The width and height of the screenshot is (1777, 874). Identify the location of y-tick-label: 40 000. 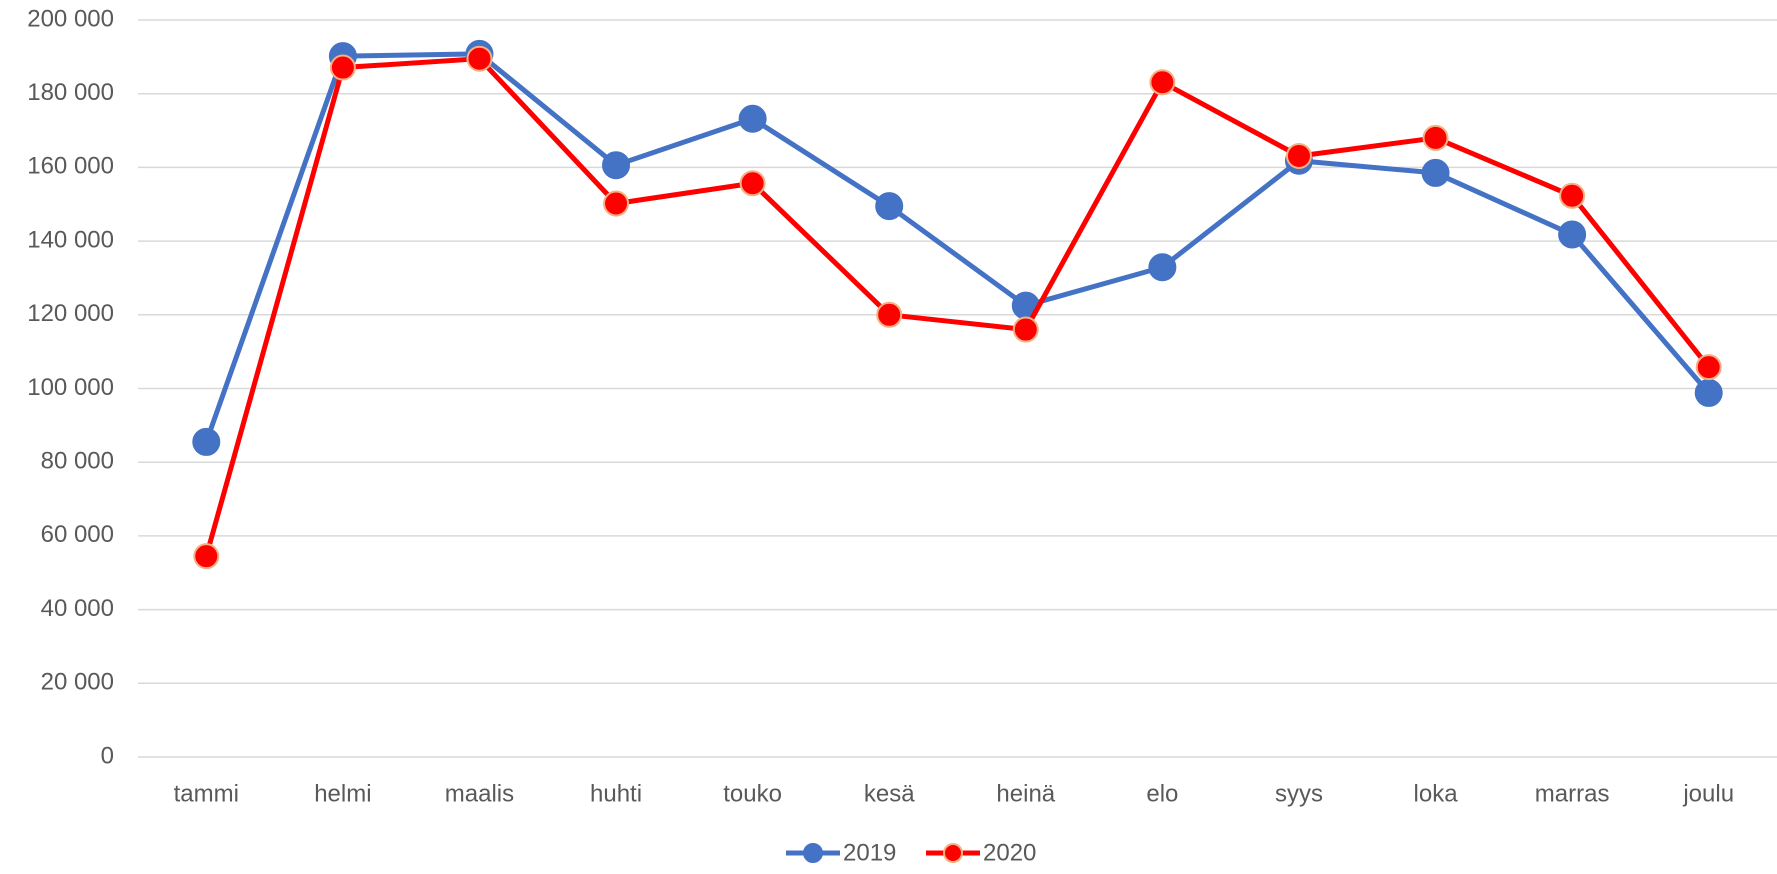
(77, 608).